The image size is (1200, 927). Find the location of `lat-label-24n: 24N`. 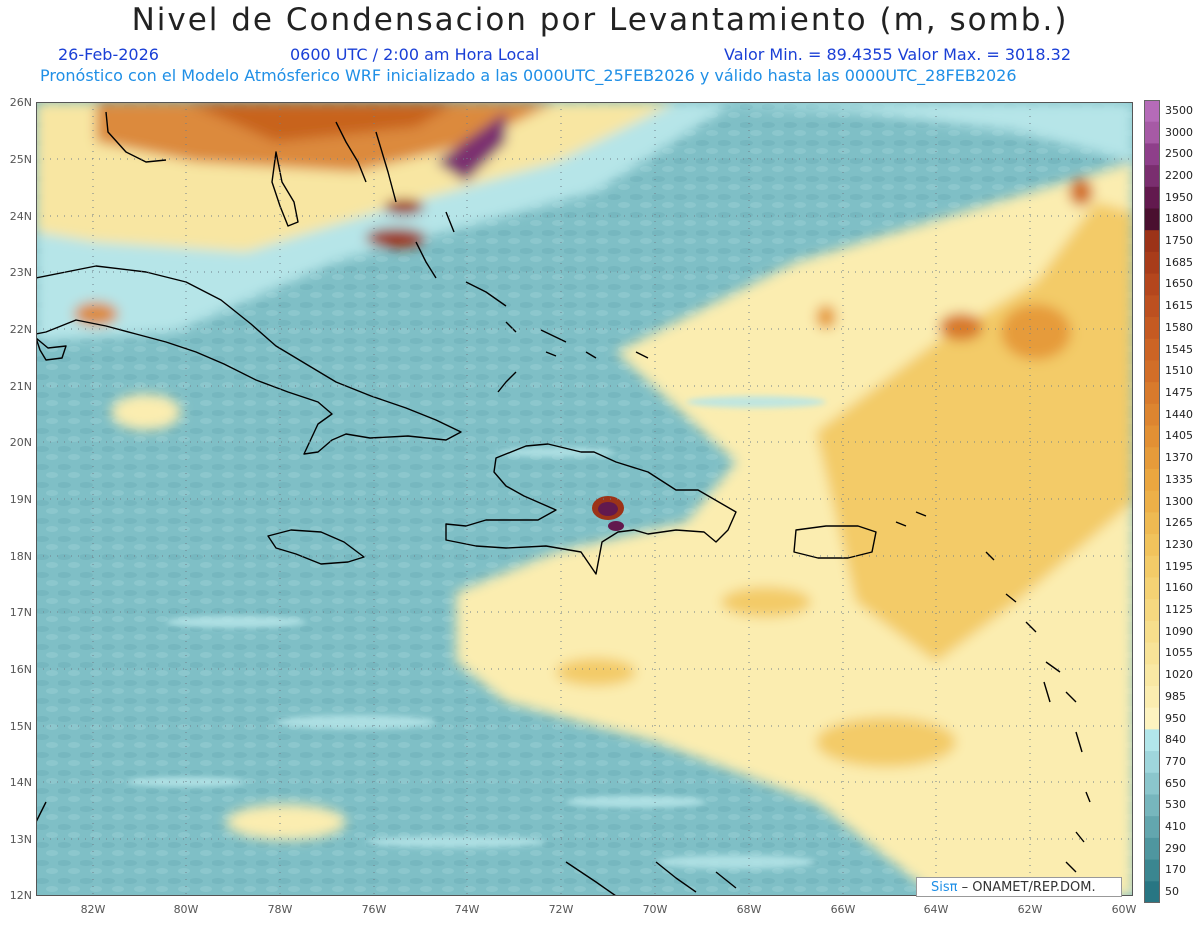

lat-label-24n: 24N is located at coordinates (20, 216).